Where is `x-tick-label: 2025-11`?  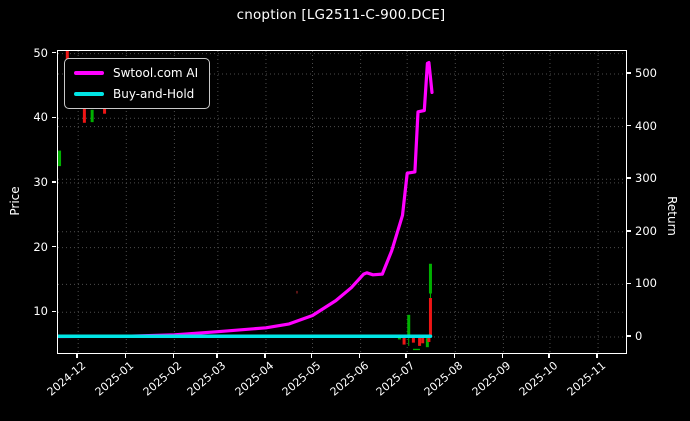 x-tick-label: 2025-11 is located at coordinates (586, 379).